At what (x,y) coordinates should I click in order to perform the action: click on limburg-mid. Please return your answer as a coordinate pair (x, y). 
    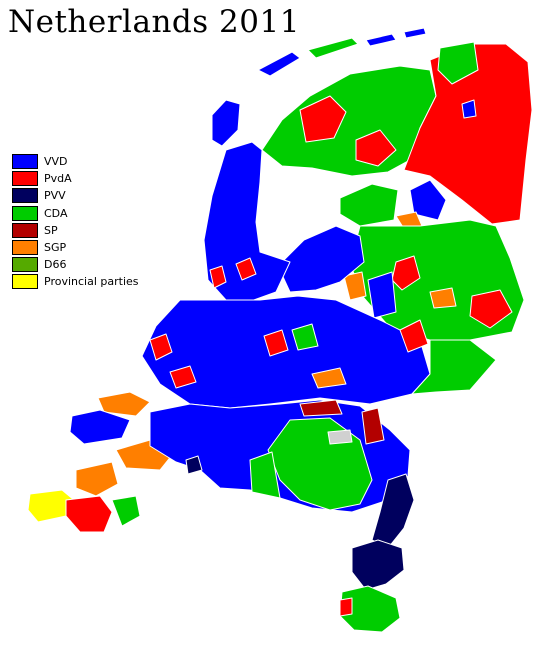
    Looking at the image, I should click on (378, 565).